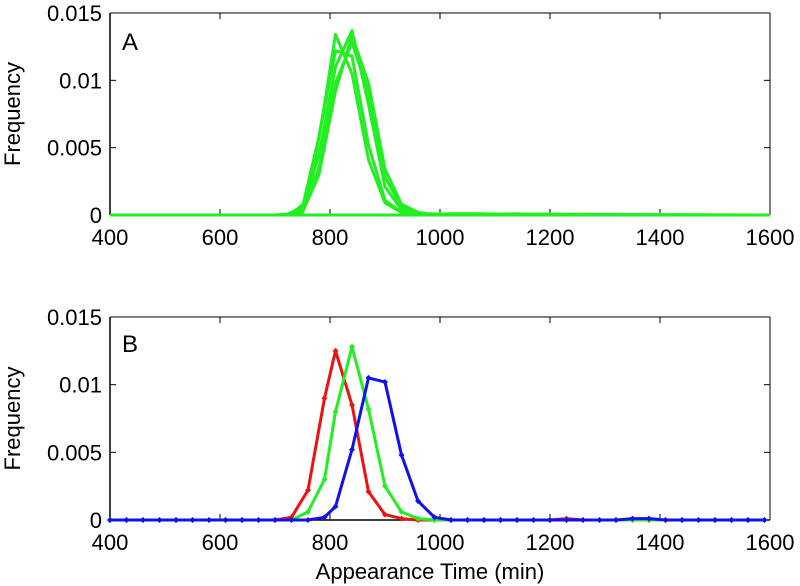  I want to click on x-axis-title: Appearance Time (min), so click(430, 571).